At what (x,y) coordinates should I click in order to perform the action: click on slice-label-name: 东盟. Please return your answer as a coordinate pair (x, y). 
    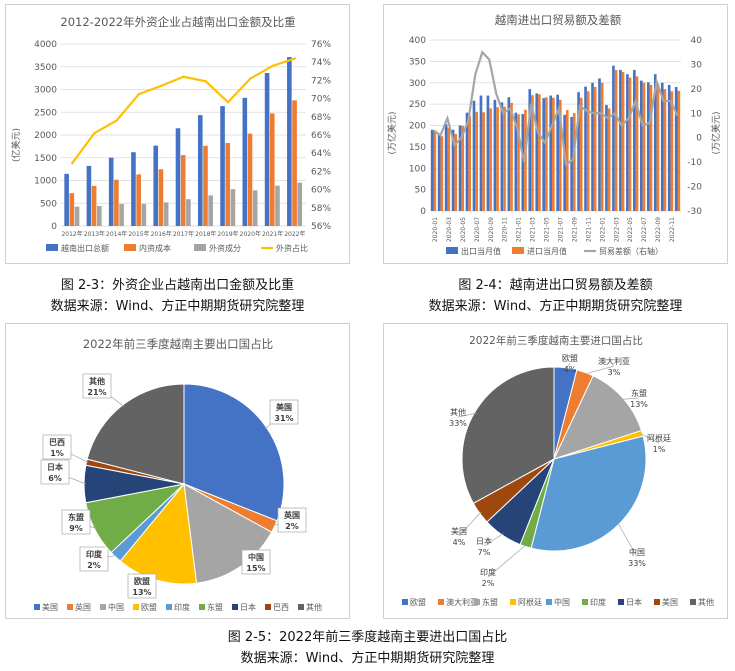
    Looking at the image, I should click on (639, 393).